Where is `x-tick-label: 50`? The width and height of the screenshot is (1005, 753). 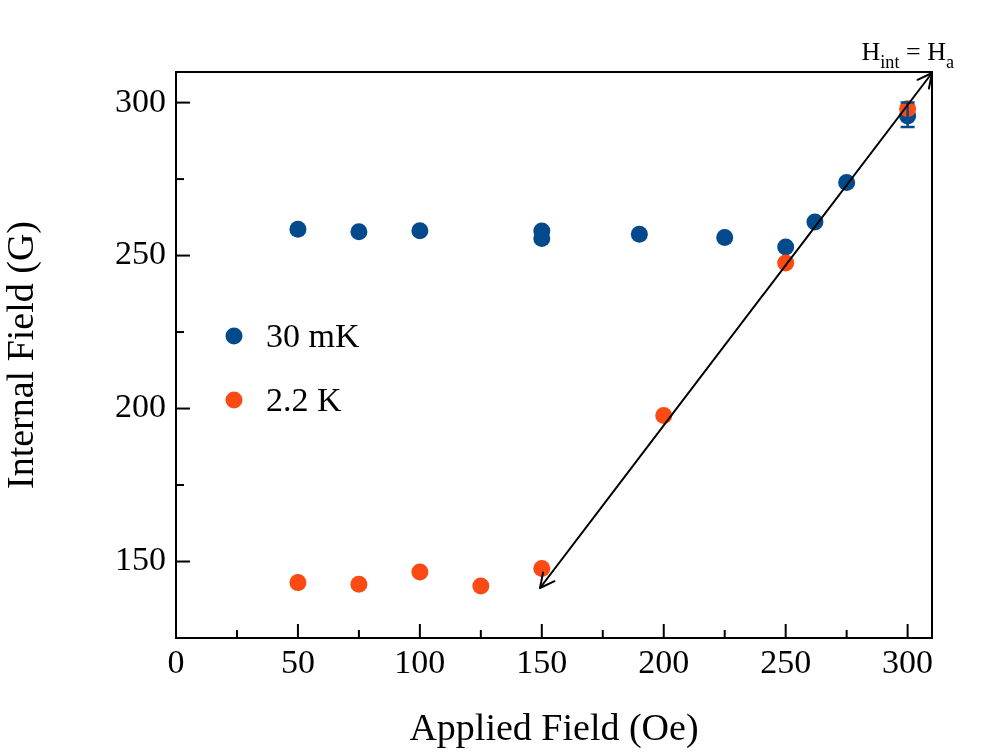
x-tick-label: 50 is located at coordinates (297, 662).